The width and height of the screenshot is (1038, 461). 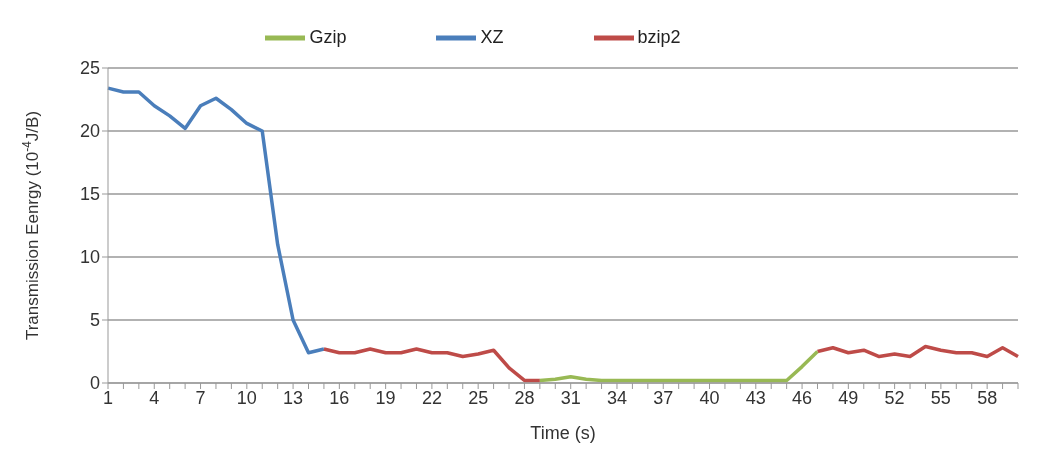 What do you see at coordinates (94, 383) in the screenshot?
I see `y-tick-label: 0` at bounding box center [94, 383].